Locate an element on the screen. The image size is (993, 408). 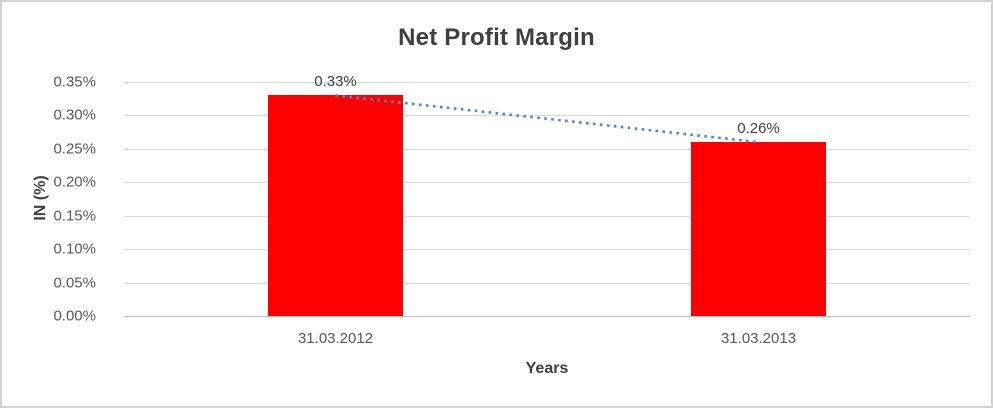
x-tick-label: 31.03.2013 is located at coordinates (758, 338).